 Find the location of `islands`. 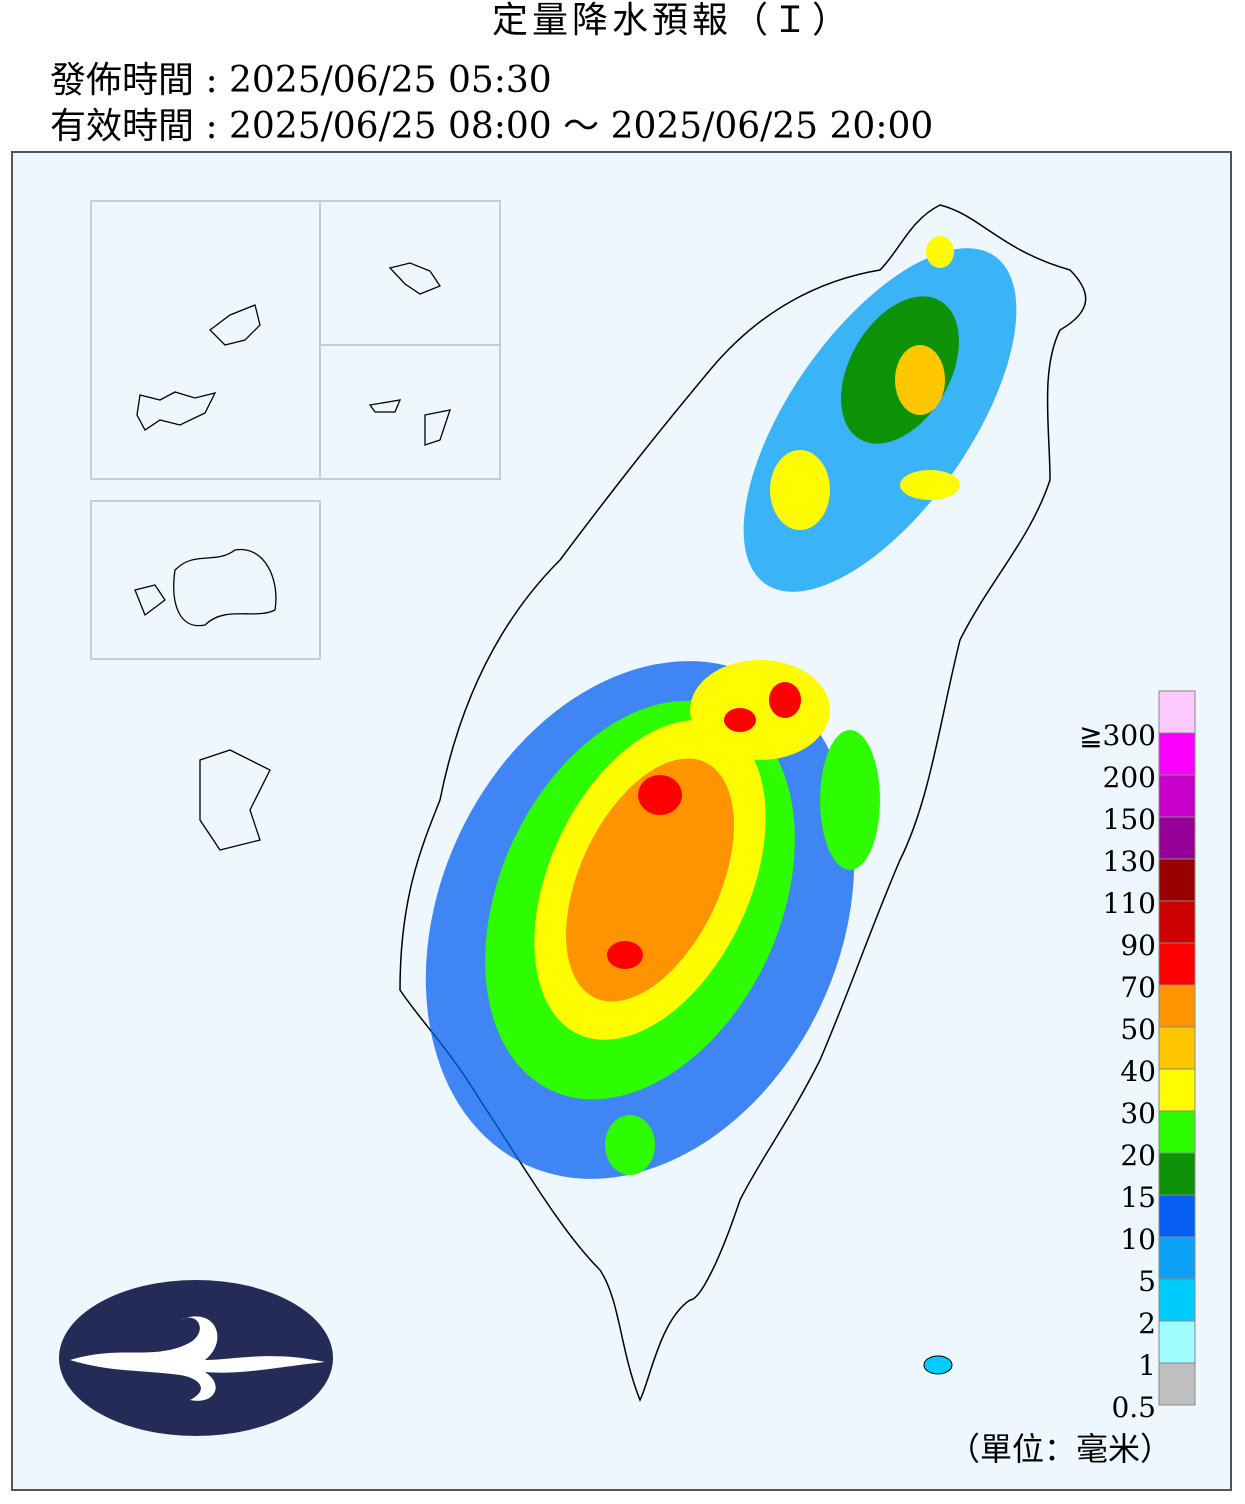

islands is located at coordinates (292, 556).